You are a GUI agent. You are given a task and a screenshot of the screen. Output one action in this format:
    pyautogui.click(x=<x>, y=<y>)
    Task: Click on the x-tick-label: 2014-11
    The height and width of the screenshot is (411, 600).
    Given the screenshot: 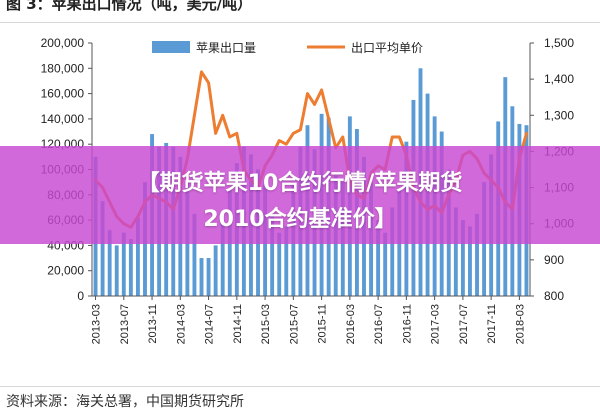 What is the action you would take?
    pyautogui.click(x=238, y=324)
    